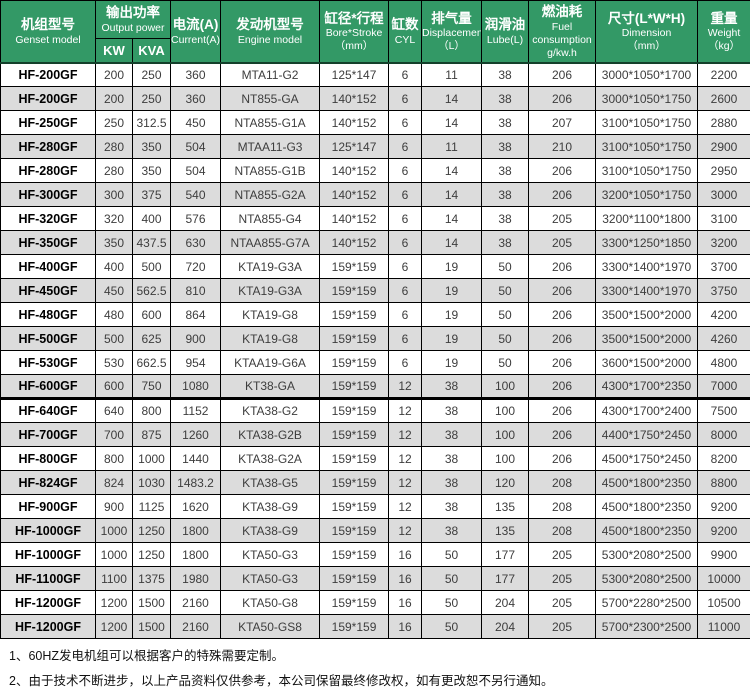 The height and width of the screenshot is (691, 750). What do you see at coordinates (151, 435) in the screenshot?
I see `cell-kva: 875` at bounding box center [151, 435].